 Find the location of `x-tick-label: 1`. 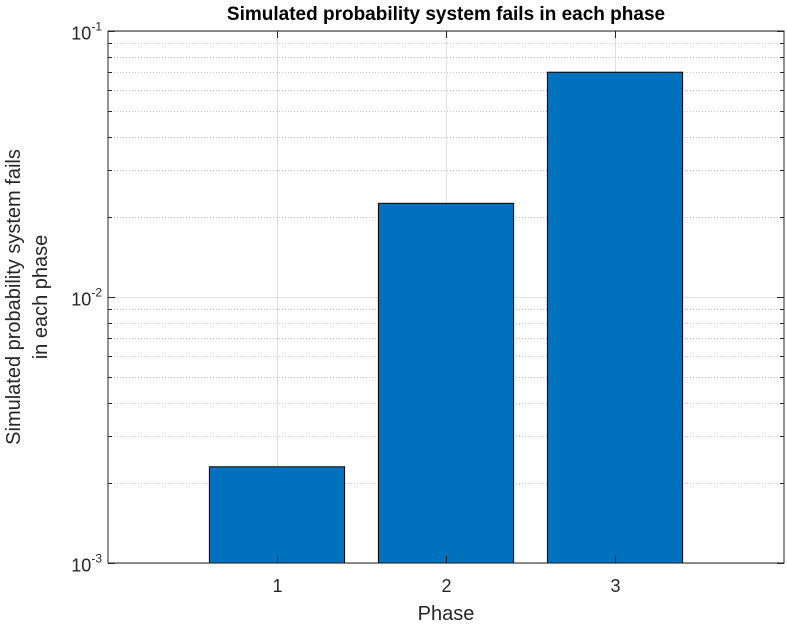

x-tick-label: 1 is located at coordinates (277, 586).